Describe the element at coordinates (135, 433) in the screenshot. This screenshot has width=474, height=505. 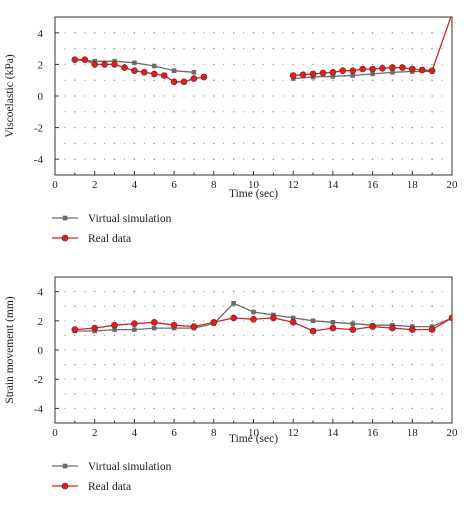
I see `x-tick-label: 4` at that location.